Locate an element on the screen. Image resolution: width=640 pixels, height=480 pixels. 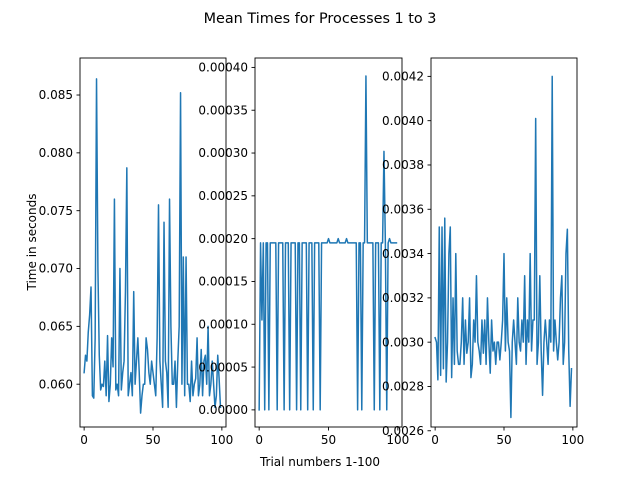
subplot-2-x-tick-label: 0 is located at coordinates (259, 440).